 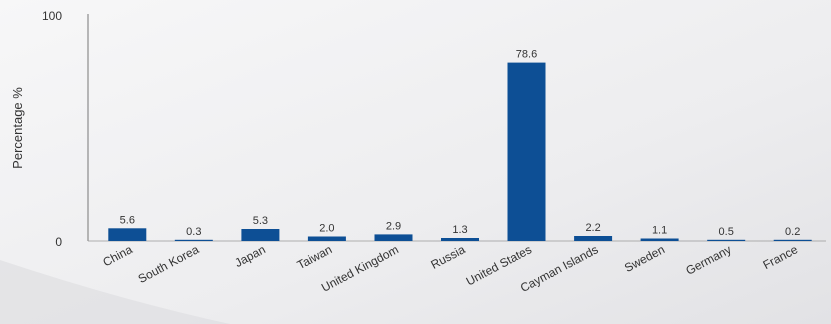 What do you see at coordinates (115, 292) in the screenshot?
I see `background-swoosh` at bounding box center [115, 292].